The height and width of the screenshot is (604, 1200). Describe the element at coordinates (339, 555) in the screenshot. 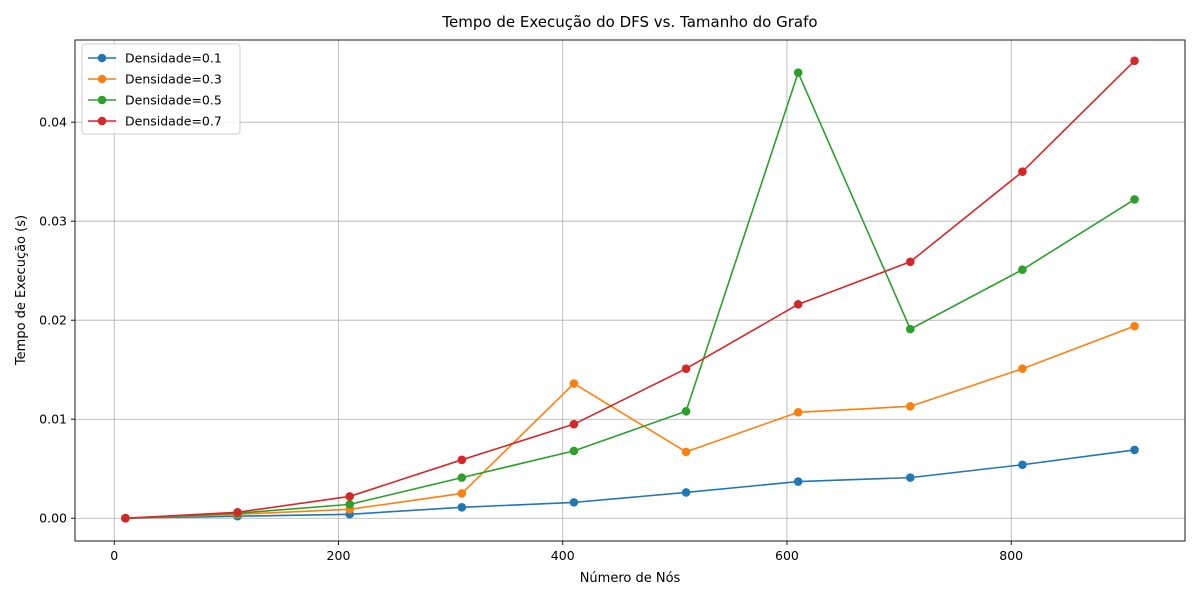

I see `x-tick-label: 200` at that location.